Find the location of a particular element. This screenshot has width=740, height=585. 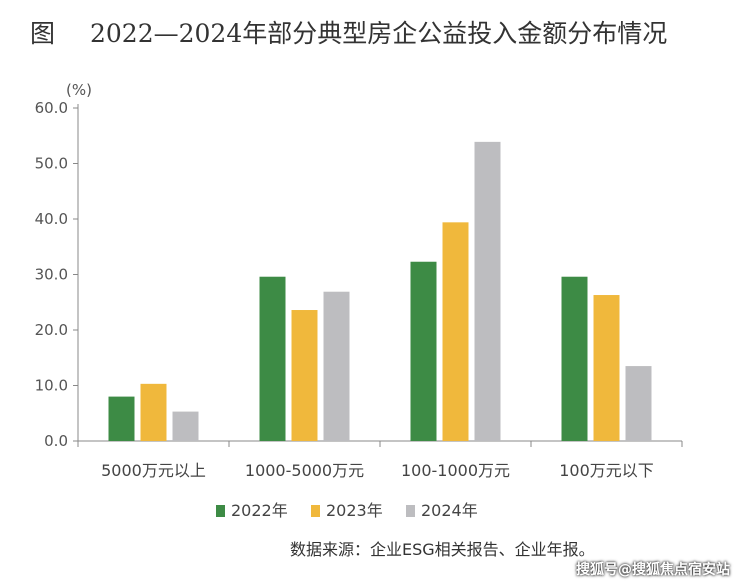

y-tick-label: 30.0 is located at coordinates (51, 275).